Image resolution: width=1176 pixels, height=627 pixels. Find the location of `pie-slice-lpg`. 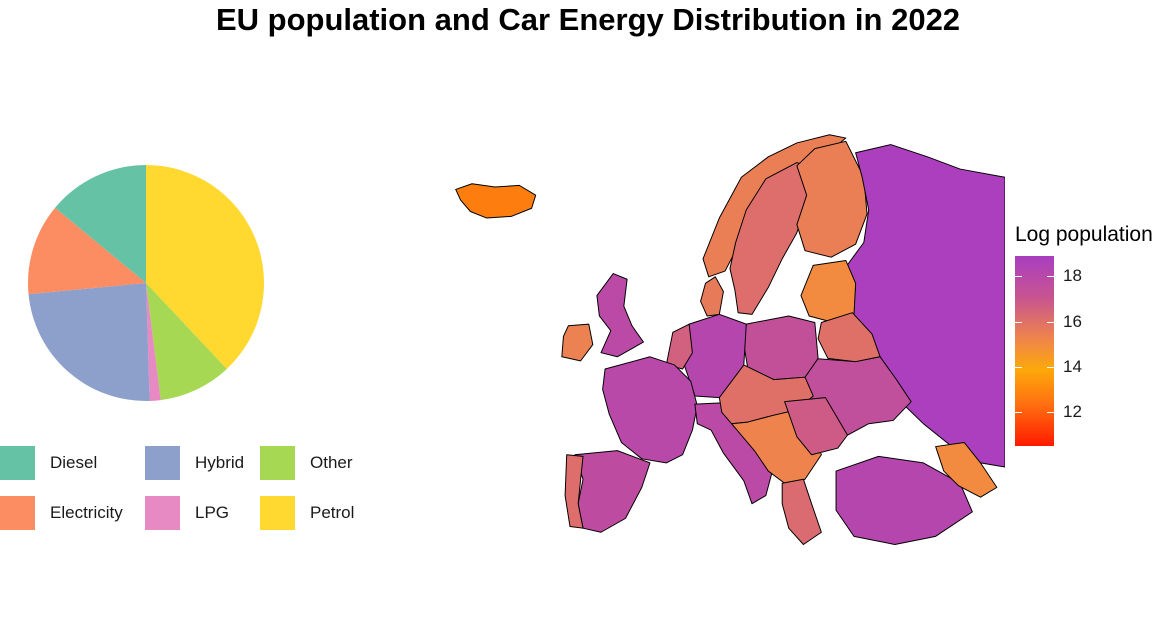

pie-slice-lpg is located at coordinates (153, 342).